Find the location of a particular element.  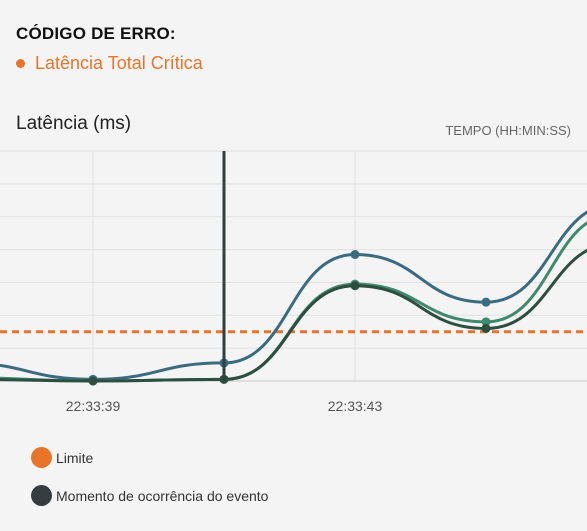

legend-label-threshold: Limite is located at coordinates (75, 457).